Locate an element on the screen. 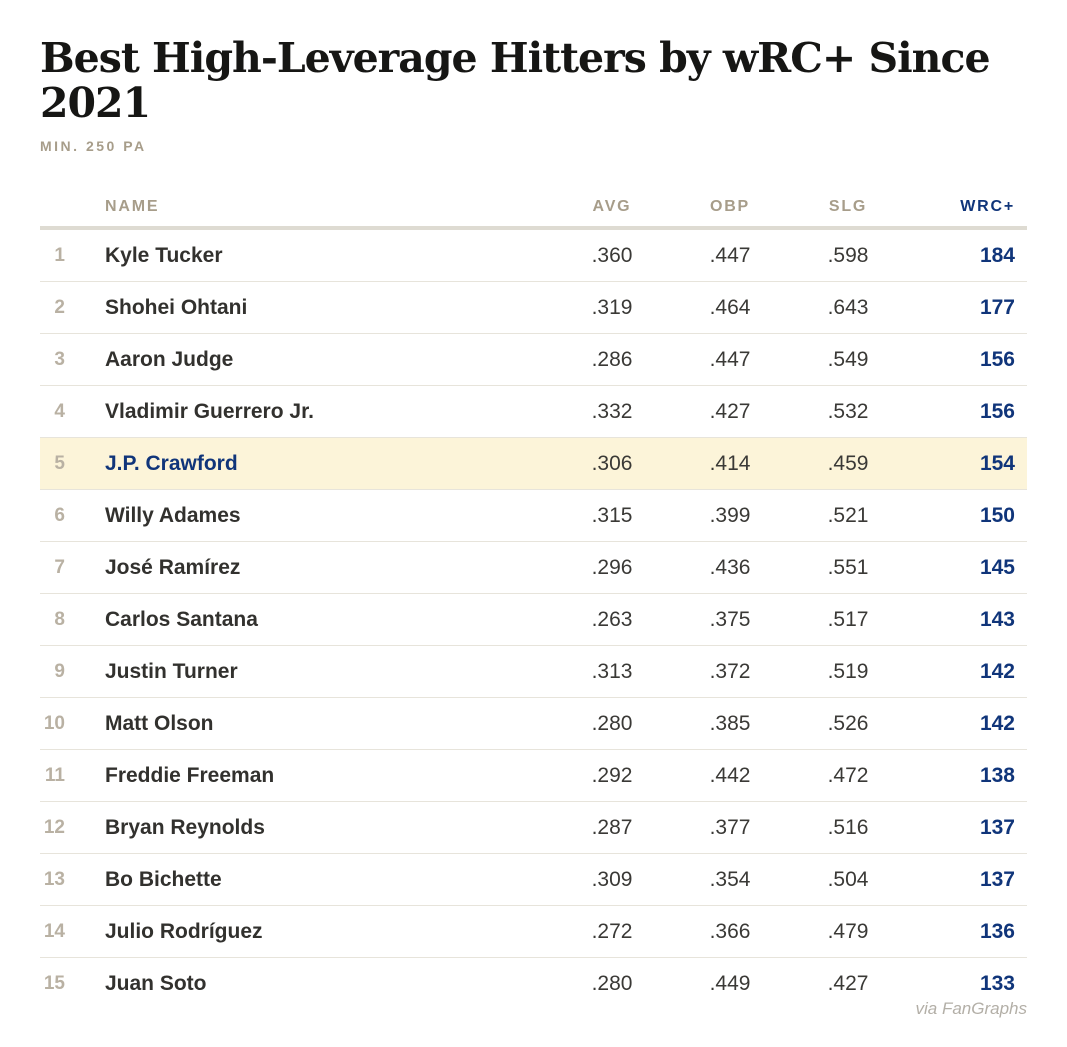  obp-cell: .372 is located at coordinates (730, 671).